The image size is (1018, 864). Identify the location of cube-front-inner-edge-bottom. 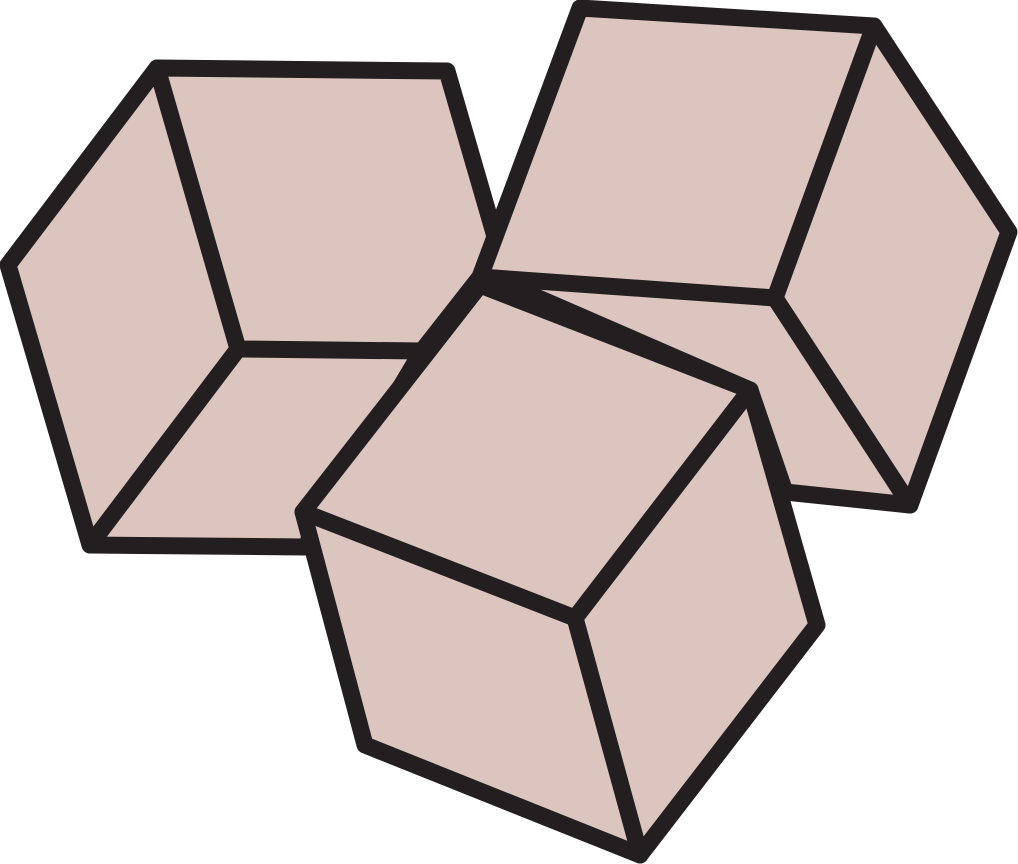
(607, 736).